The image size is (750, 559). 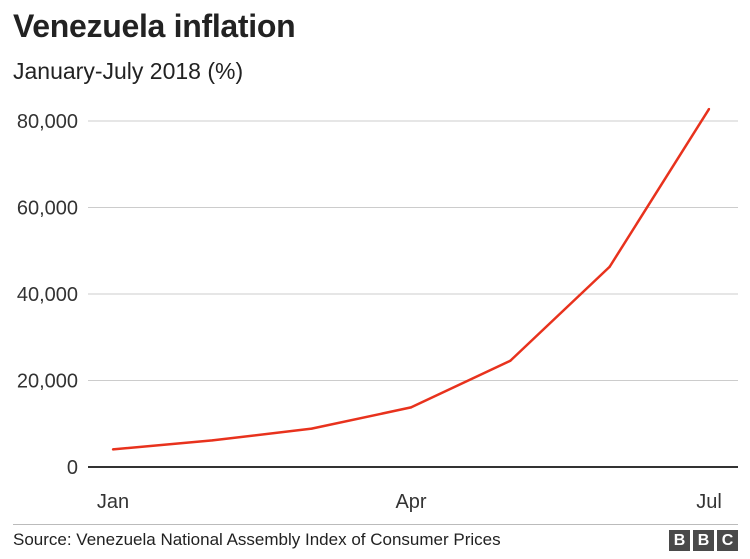 What do you see at coordinates (709, 502) in the screenshot?
I see `x-tick-label: Jul` at bounding box center [709, 502].